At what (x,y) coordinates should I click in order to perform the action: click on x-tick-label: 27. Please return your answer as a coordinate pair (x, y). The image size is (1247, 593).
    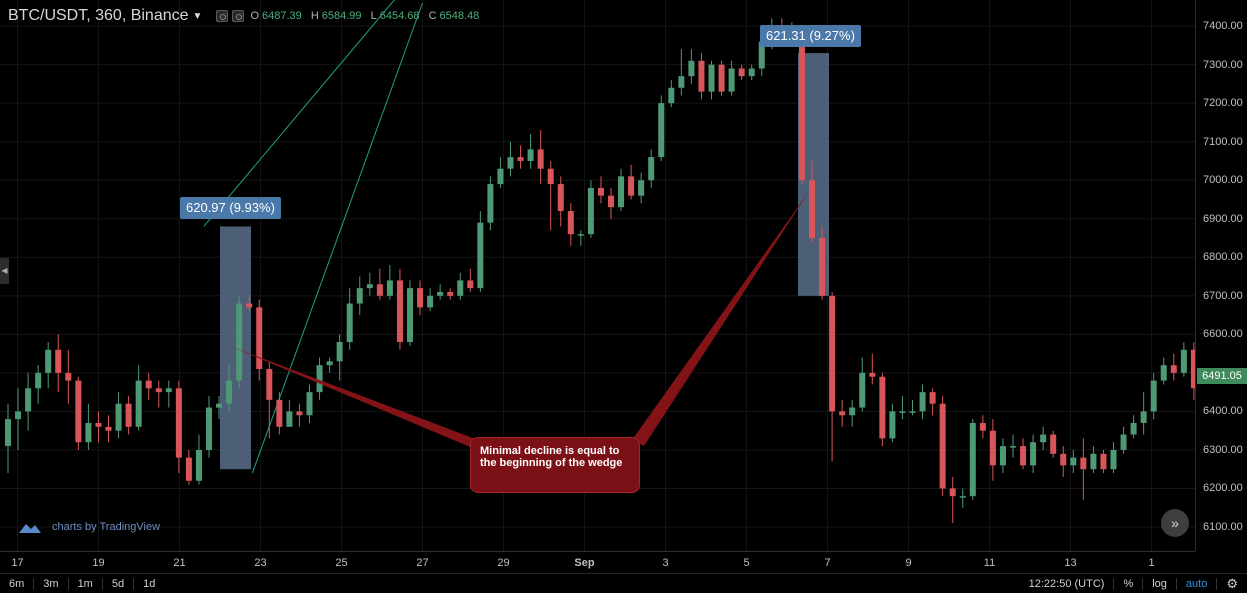
    Looking at the image, I should click on (422, 563).